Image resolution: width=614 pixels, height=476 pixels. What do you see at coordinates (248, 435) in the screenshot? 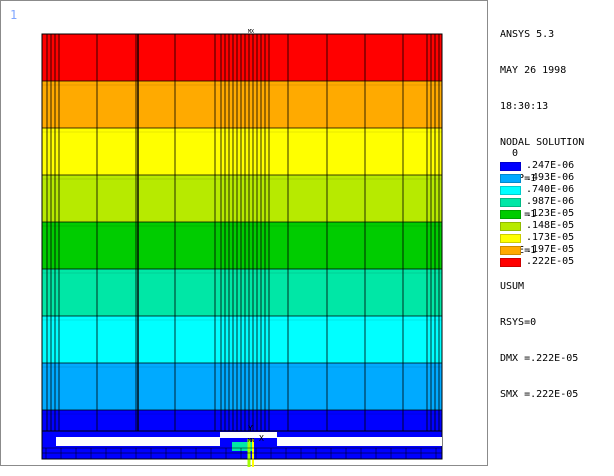
I see `base-notch` at bounding box center [248, 435].